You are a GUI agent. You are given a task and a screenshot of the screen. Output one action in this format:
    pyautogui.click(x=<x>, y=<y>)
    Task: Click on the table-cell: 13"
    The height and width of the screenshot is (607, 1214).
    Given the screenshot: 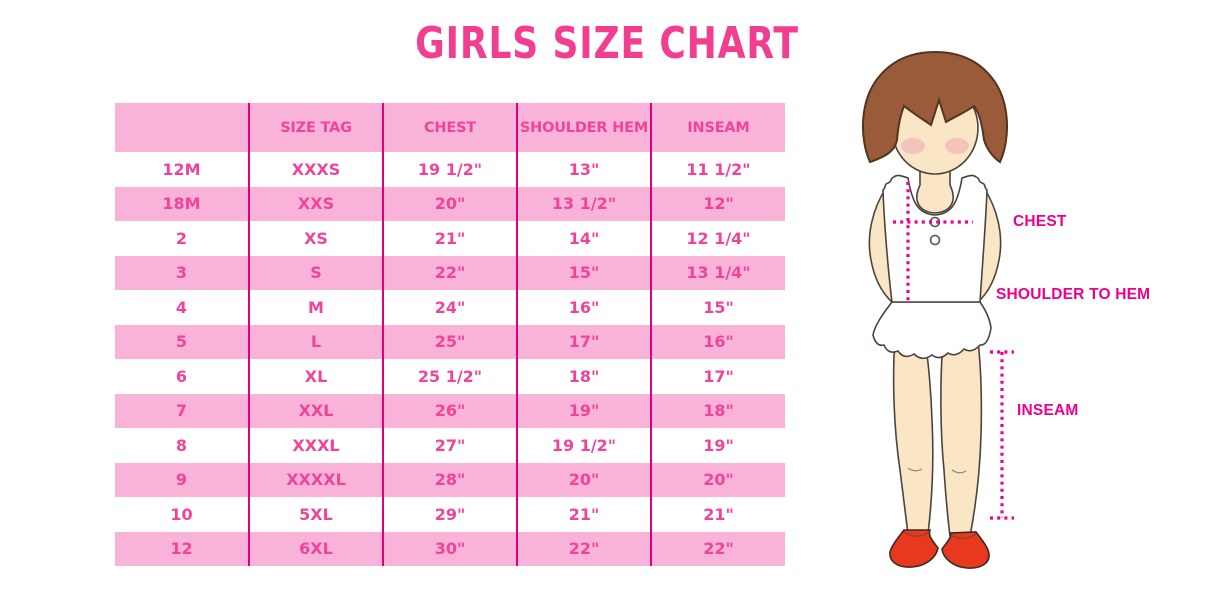 What is the action you would take?
    pyautogui.click(x=583, y=169)
    